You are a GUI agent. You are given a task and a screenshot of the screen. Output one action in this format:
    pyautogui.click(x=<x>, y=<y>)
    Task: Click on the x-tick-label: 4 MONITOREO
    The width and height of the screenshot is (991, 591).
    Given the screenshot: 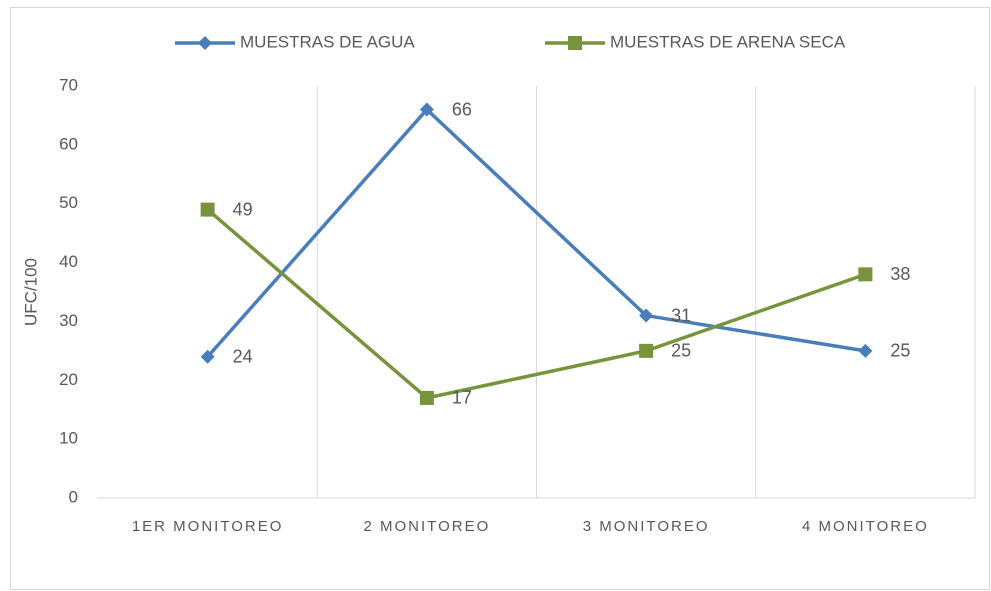 What is the action you would take?
    pyautogui.click(x=865, y=526)
    